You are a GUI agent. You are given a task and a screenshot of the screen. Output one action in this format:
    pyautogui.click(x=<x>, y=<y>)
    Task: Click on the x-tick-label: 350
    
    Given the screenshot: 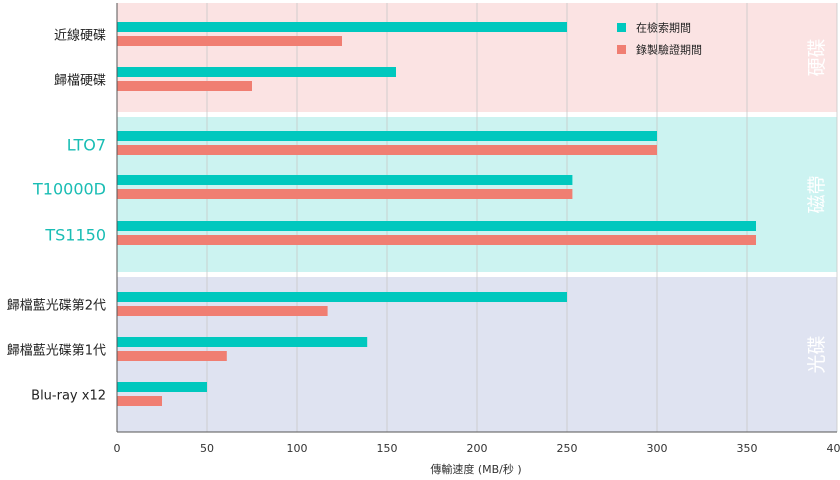 What is the action you would take?
    pyautogui.click(x=747, y=448)
    